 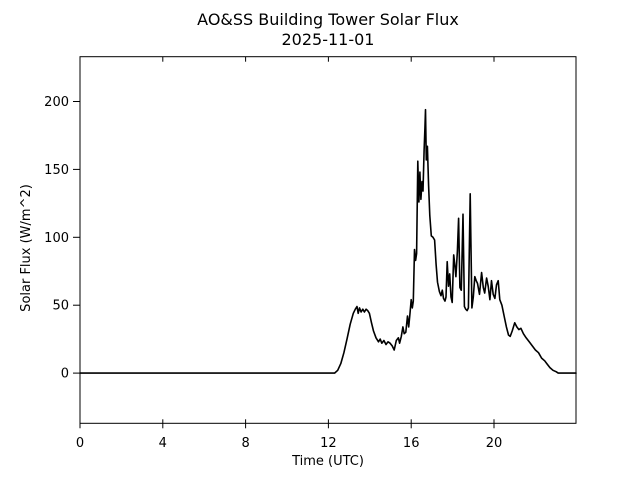 What do you see at coordinates (494, 443) in the screenshot?
I see `x-tick-label: 20` at bounding box center [494, 443].